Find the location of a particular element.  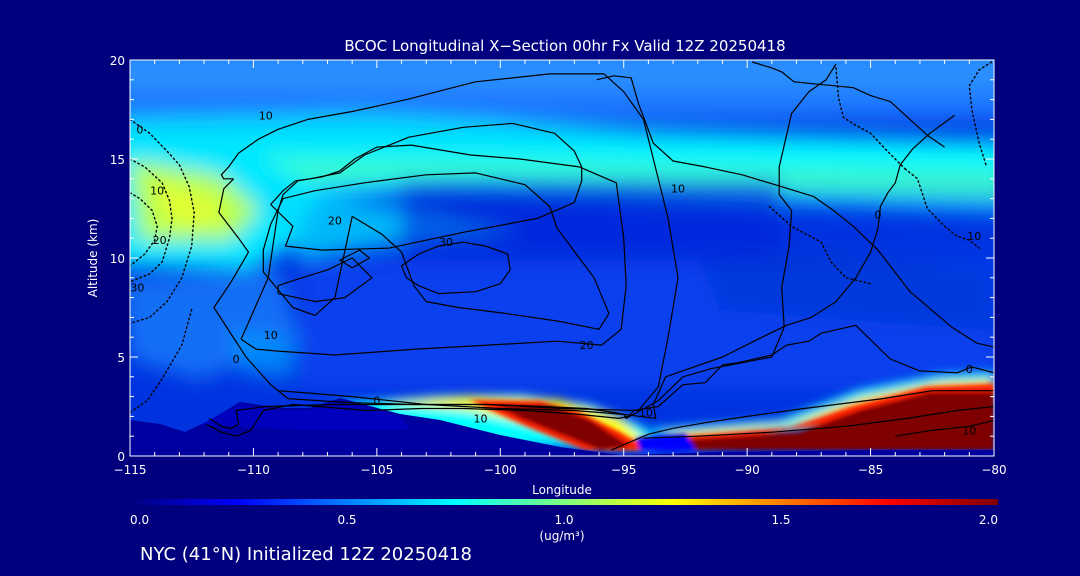

x-axis-label: Longitude is located at coordinates (562, 490).